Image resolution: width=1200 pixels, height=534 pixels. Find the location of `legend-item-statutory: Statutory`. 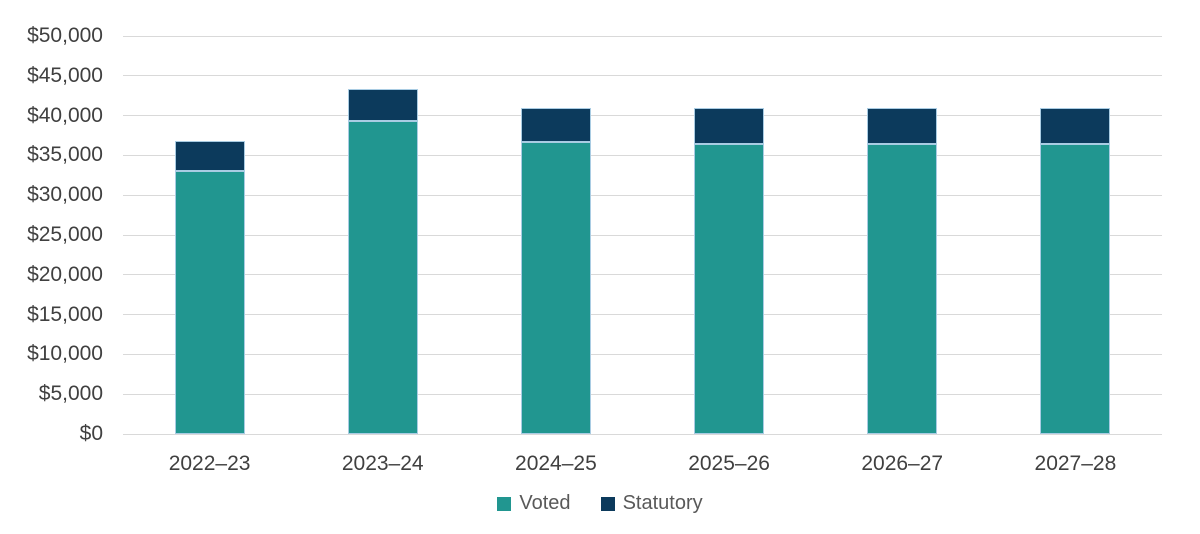

legend-item-statutory: Statutory is located at coordinates (651, 503).